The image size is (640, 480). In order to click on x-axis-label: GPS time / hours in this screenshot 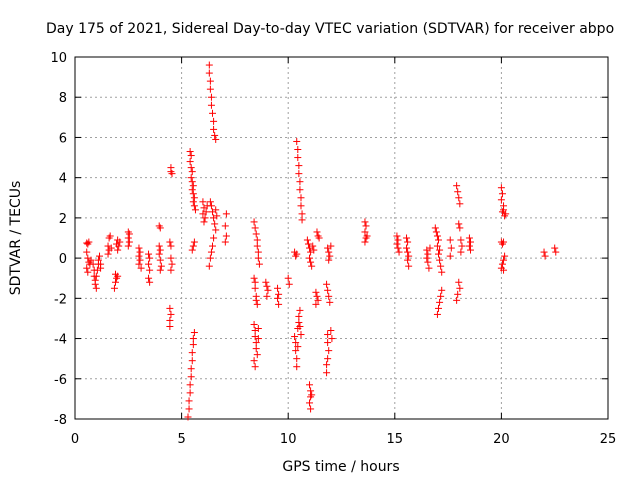, I will do `click(340, 467)`.